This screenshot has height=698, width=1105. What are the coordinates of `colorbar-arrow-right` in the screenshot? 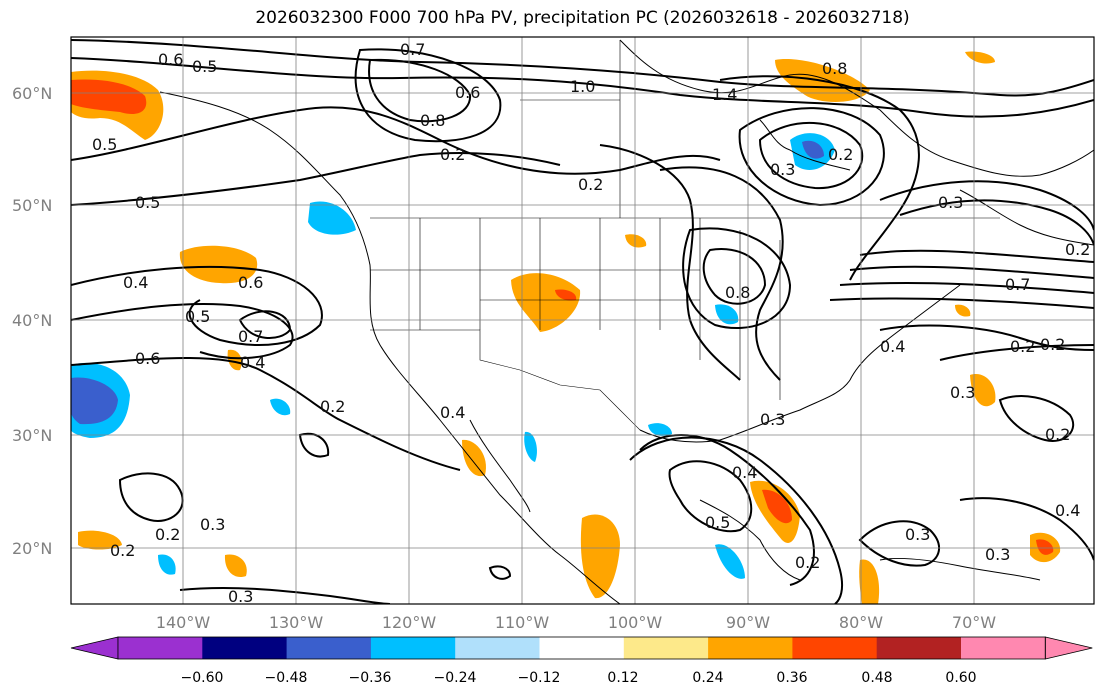 It's located at (1068, 648).